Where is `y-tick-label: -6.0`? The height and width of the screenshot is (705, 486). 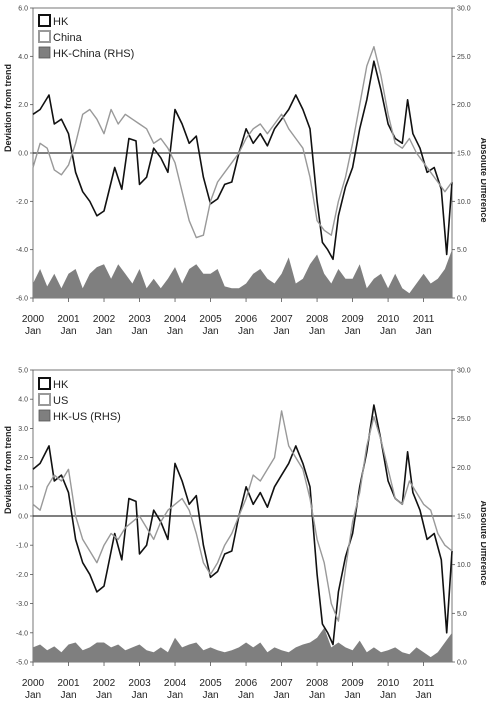
y-tick-label: -6.0 is located at coordinates (22, 299).